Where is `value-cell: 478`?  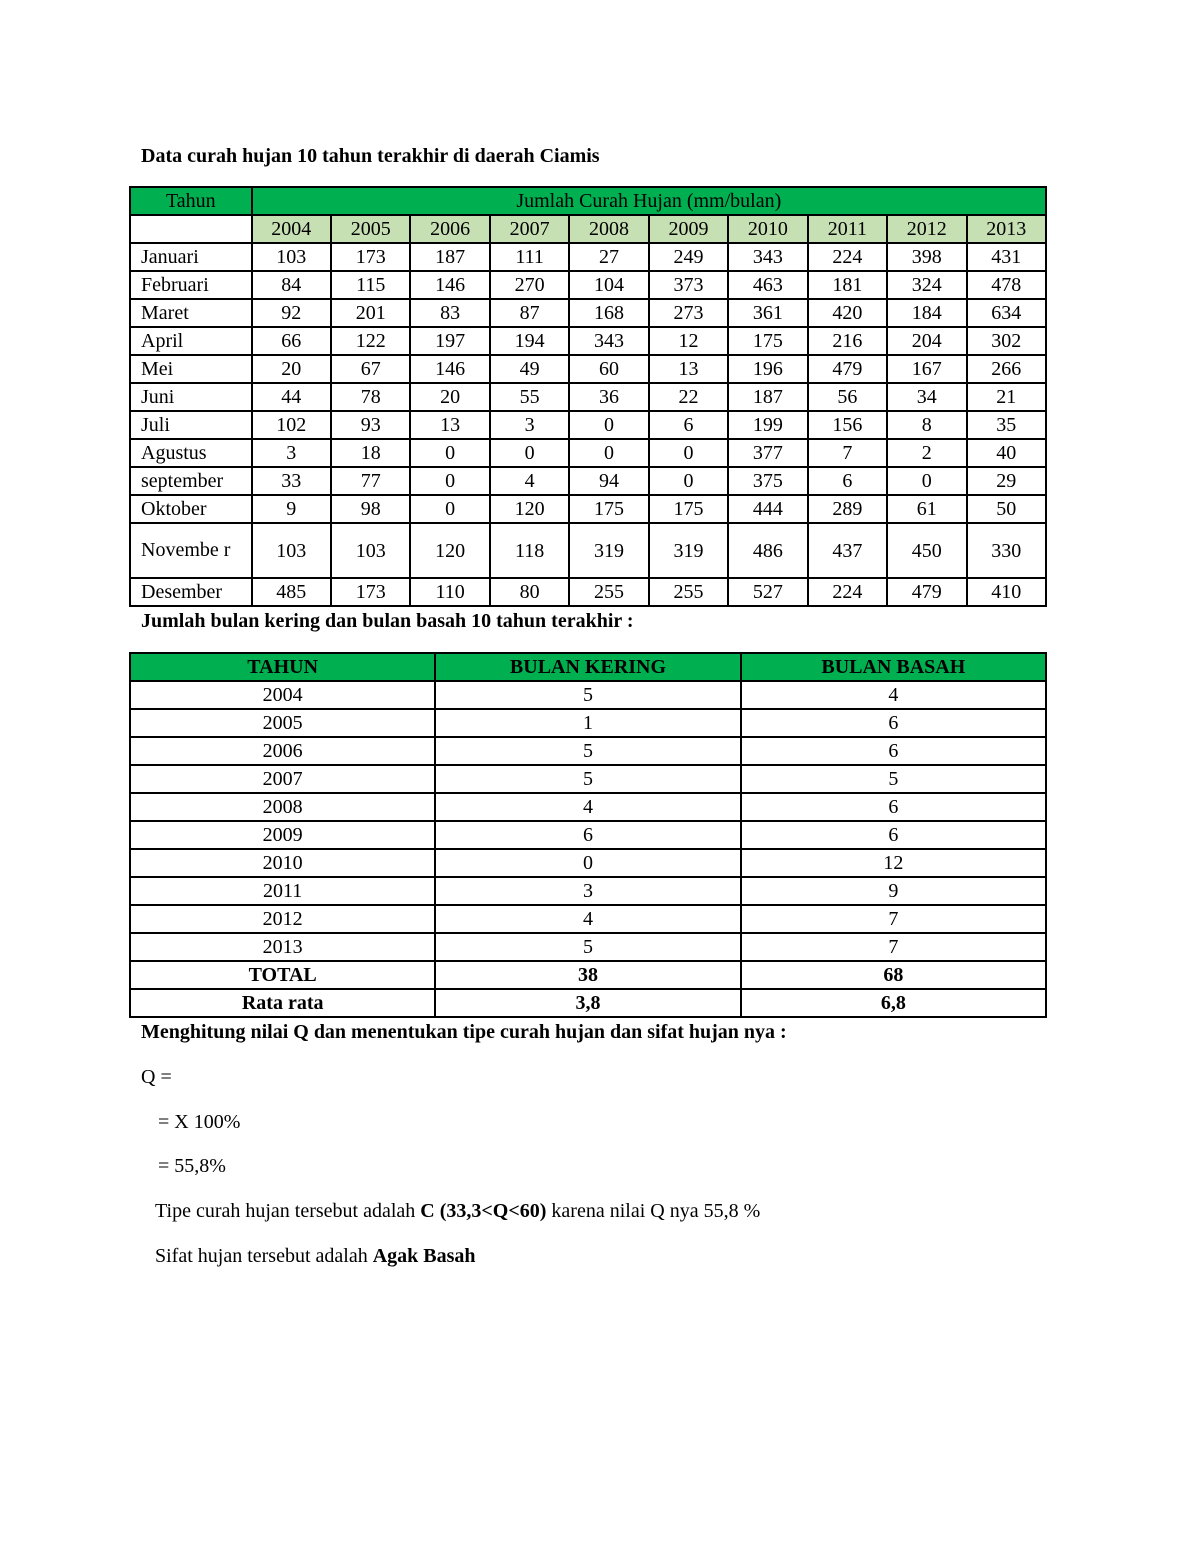
value-cell: 478 is located at coordinates (1006, 285).